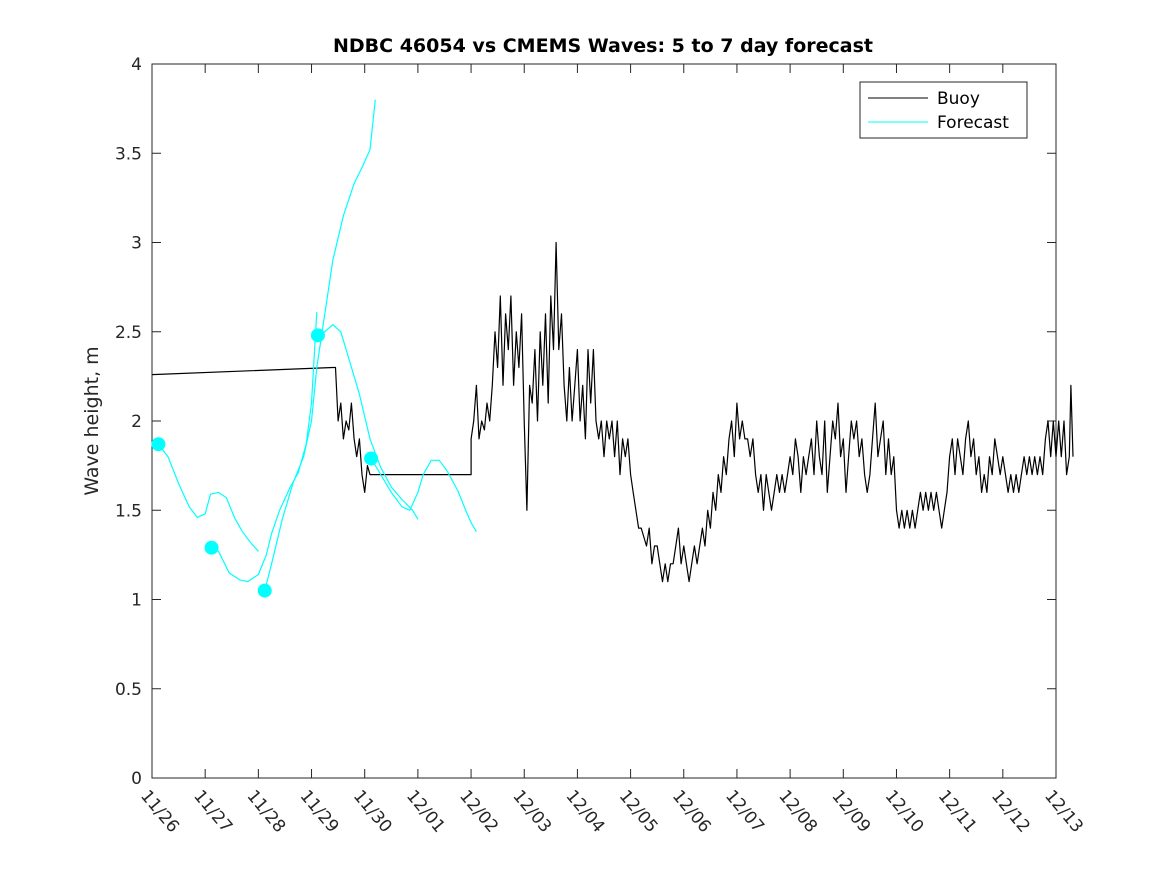 The height and width of the screenshot is (875, 1167). What do you see at coordinates (128, 690) in the screenshot?
I see `y-tick-label: 0.5` at bounding box center [128, 690].